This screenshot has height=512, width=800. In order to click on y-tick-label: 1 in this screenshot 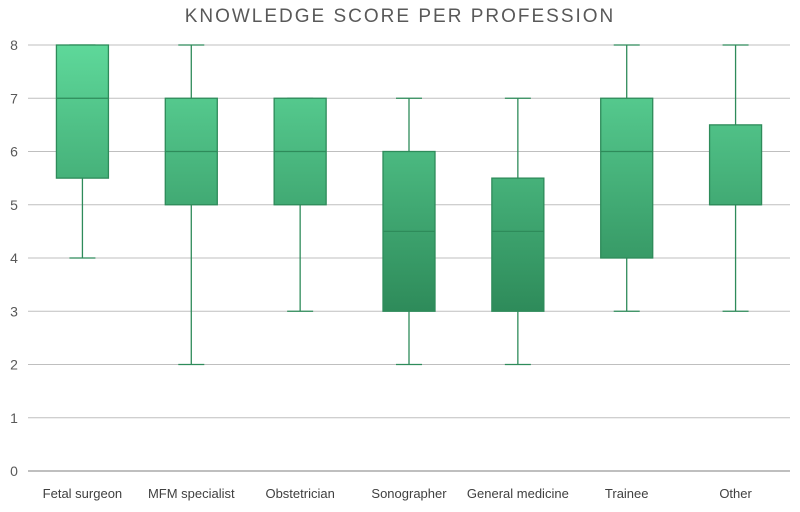, I will do `click(14, 418)`.